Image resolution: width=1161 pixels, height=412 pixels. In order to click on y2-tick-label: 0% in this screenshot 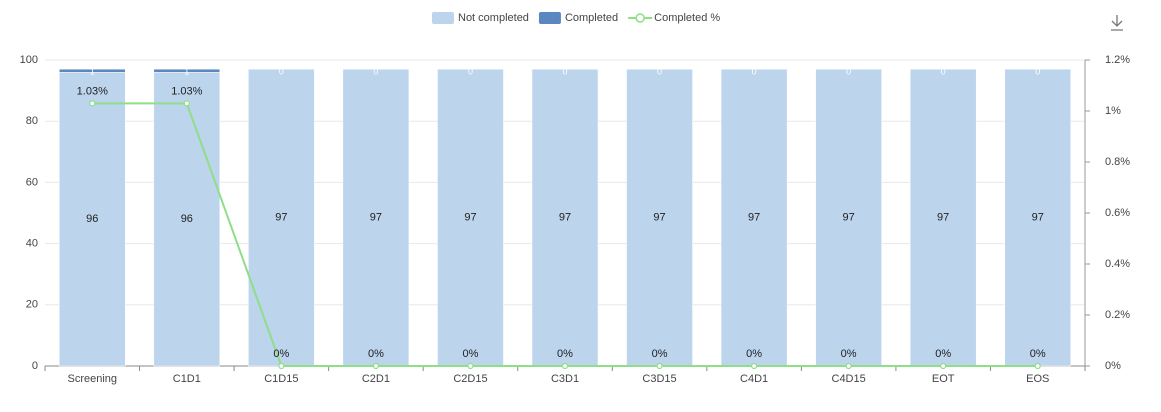, I will do `click(1113, 366)`.